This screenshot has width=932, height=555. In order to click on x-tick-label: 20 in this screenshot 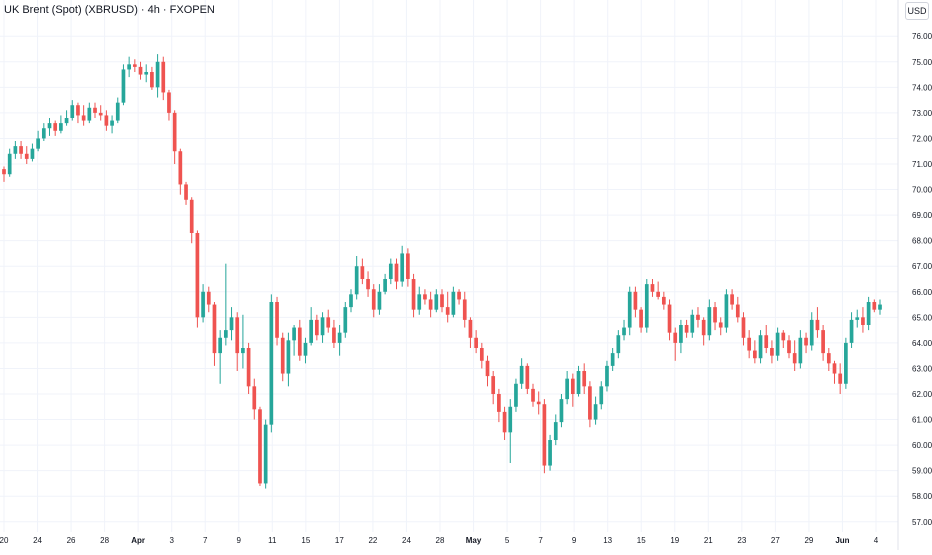, I will do `click(4, 540)`.